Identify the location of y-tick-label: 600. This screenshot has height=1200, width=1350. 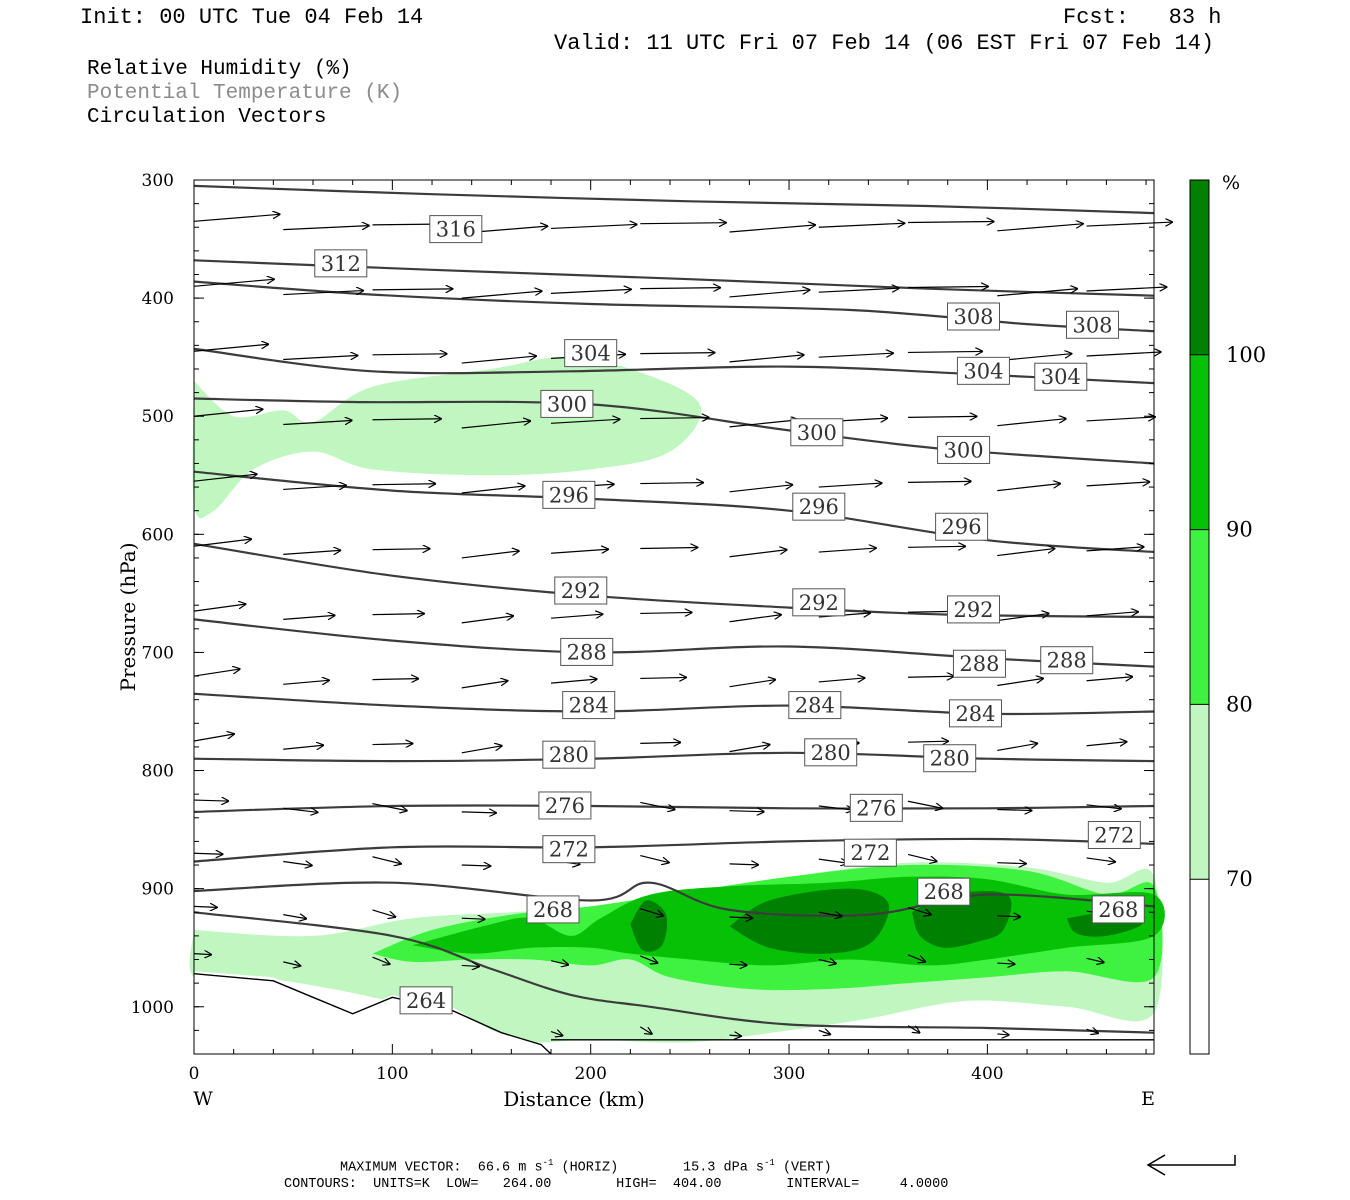
(158, 535).